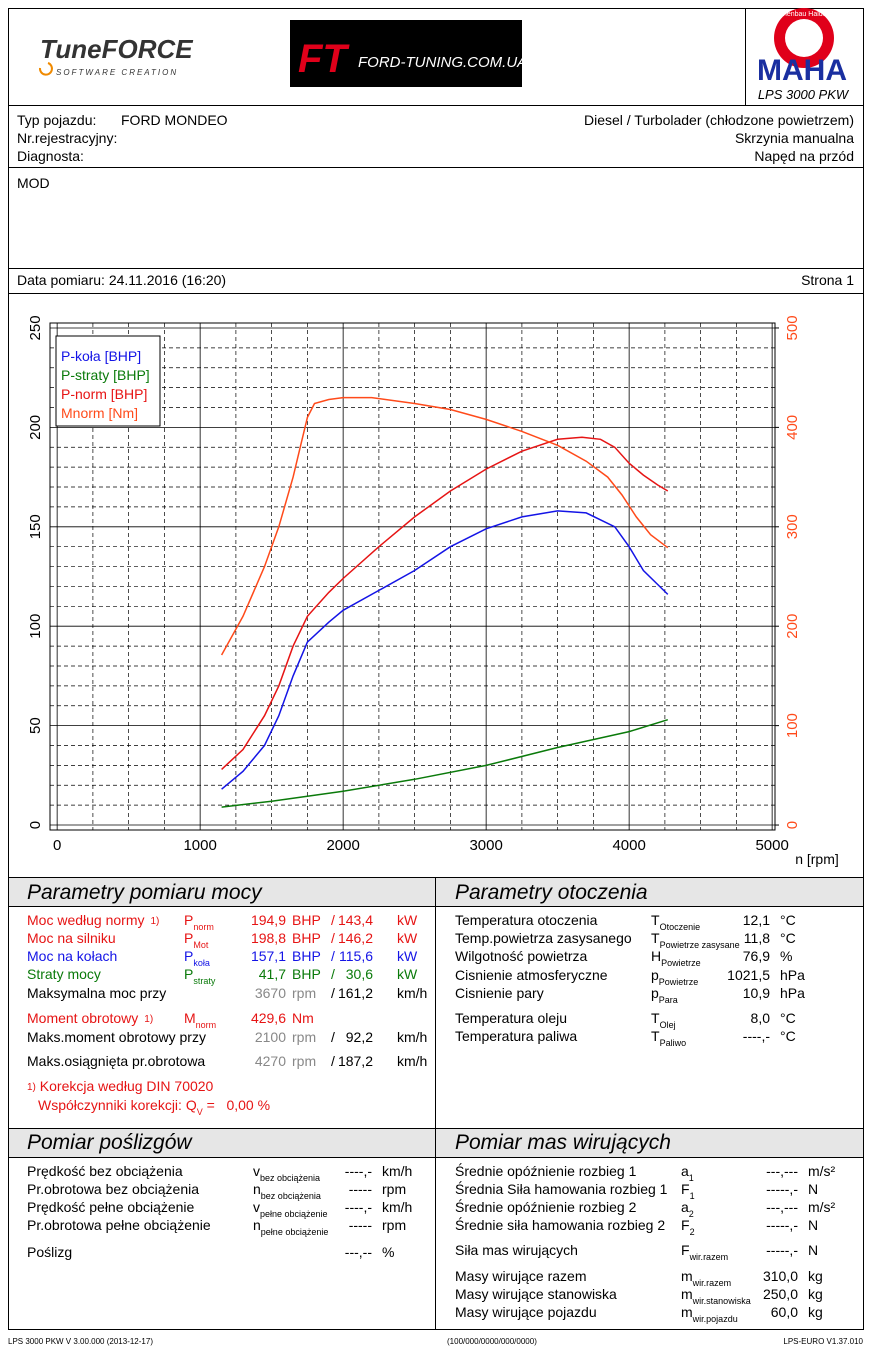 This screenshot has width=869, height=1350. What do you see at coordinates (531, 975) in the screenshot?
I see `label: Cisnienie atmosferyczne` at bounding box center [531, 975].